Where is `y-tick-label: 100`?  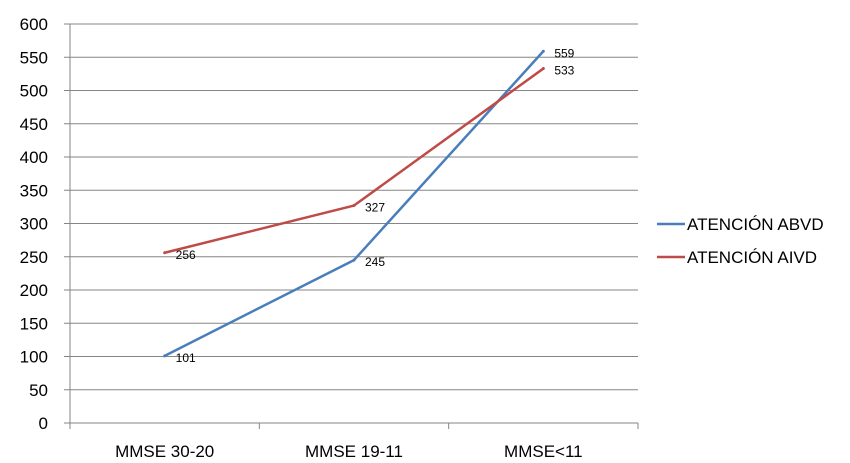
y-tick-label: 100 is located at coordinates (34, 357).